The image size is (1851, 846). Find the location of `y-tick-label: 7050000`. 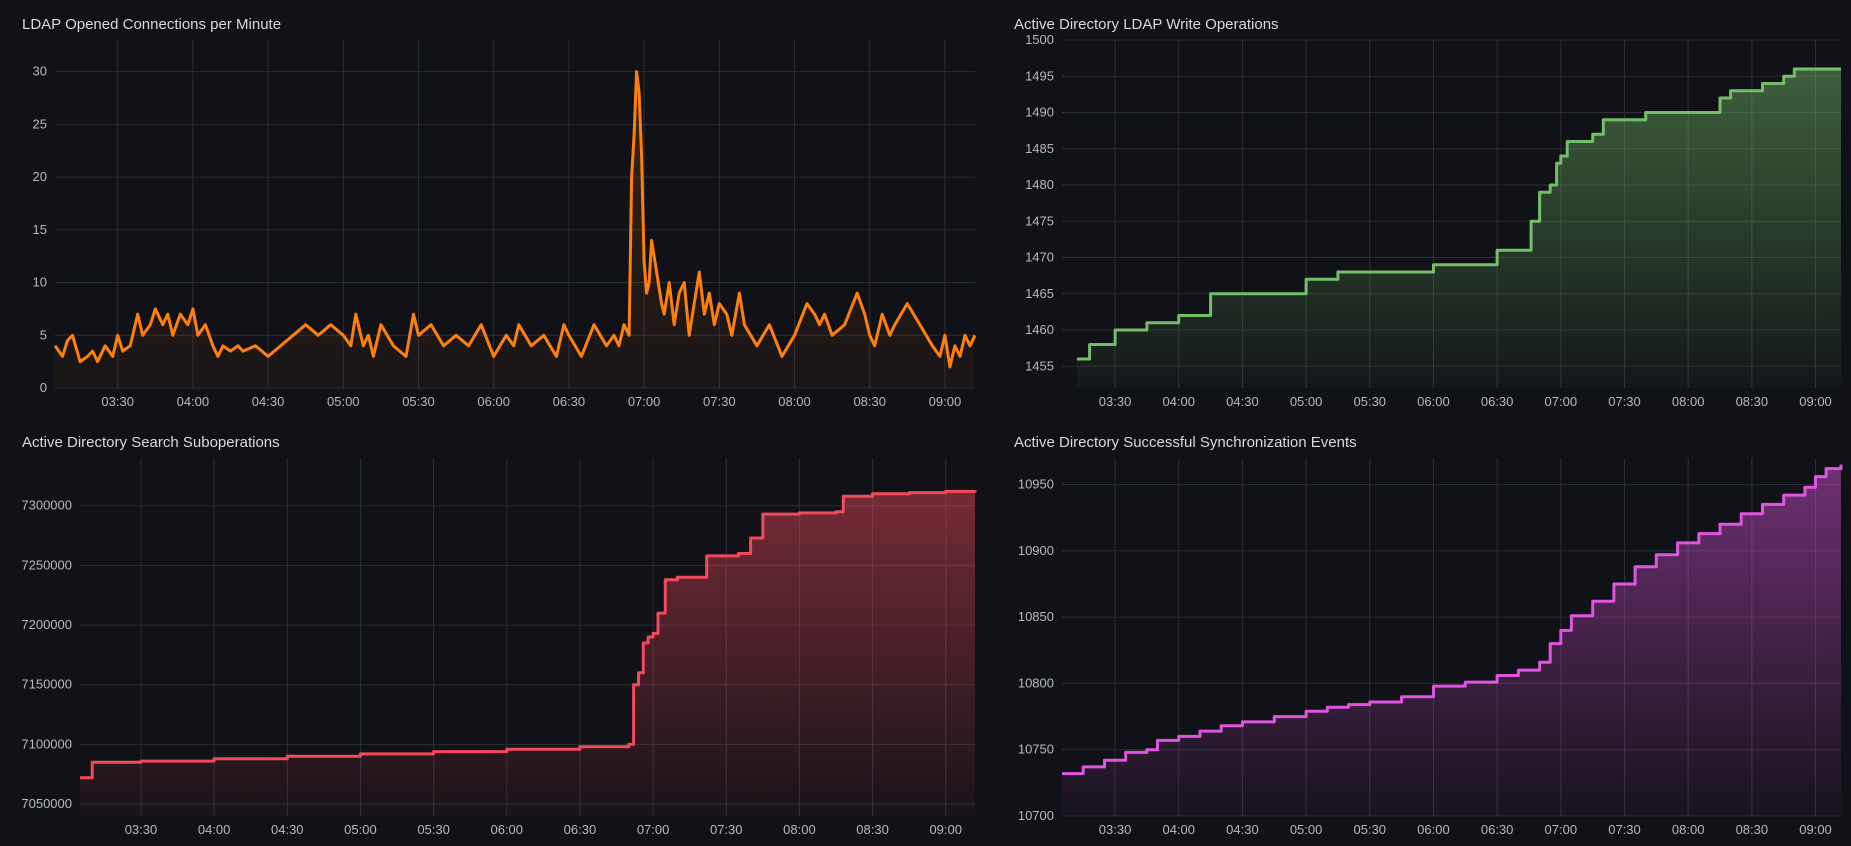

y-tick-label: 7050000 is located at coordinates (46, 803).